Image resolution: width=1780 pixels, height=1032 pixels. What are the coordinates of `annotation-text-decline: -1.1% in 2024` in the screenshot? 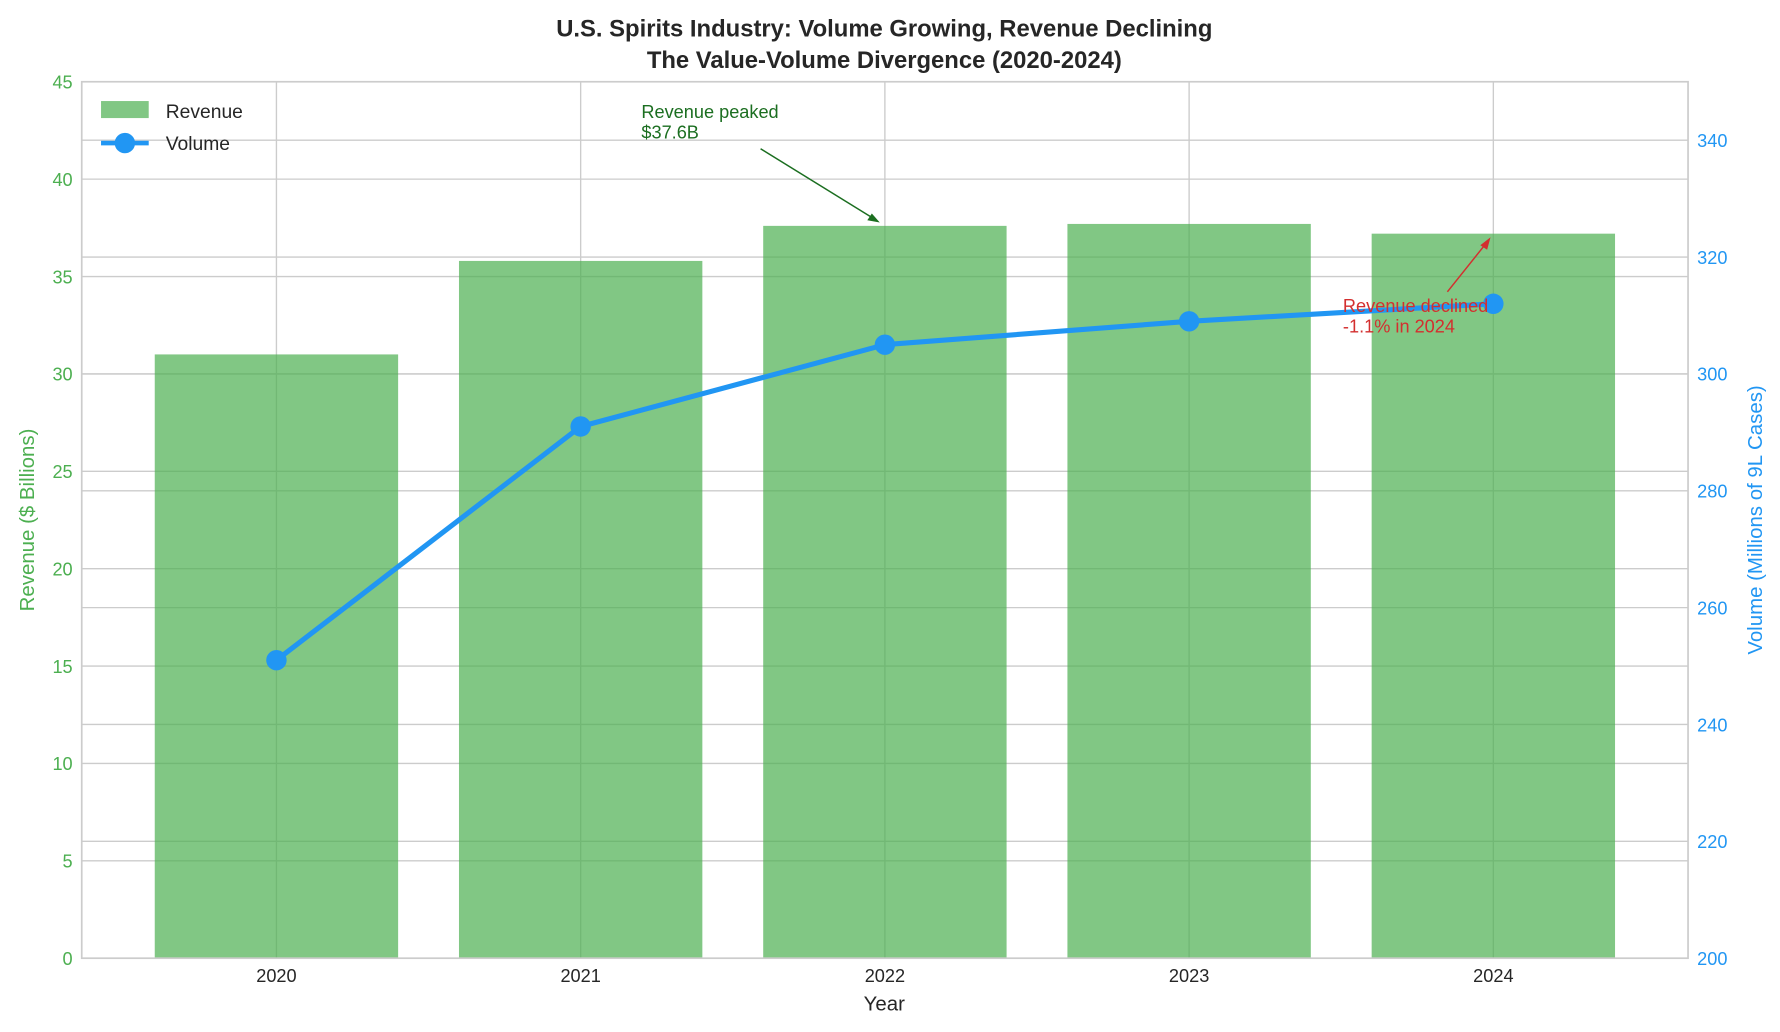 It's located at (1399, 327).